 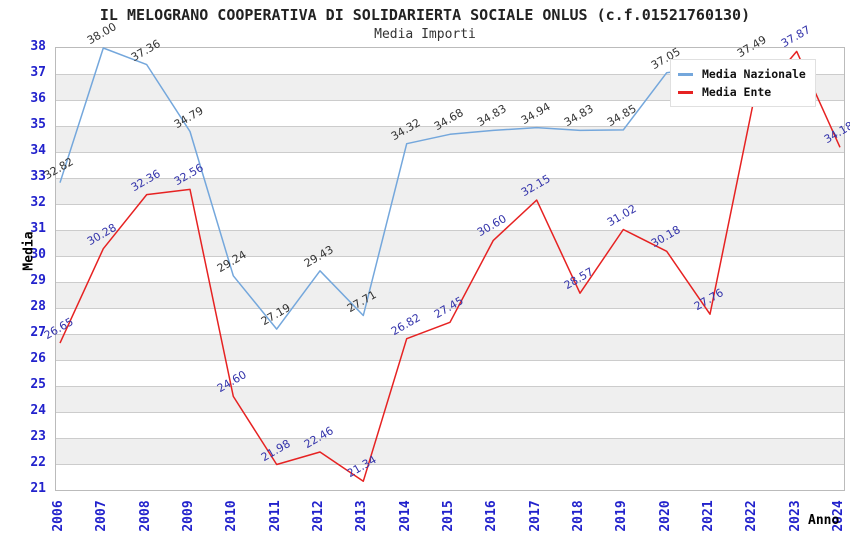 I want to click on legend-label: Media Ente, so click(x=737, y=92).